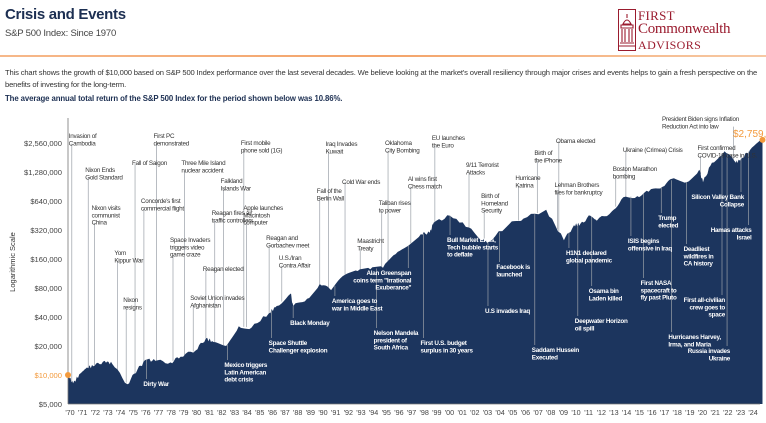  Describe the element at coordinates (310, 323) in the screenshot. I see `event-annotation: Black Monday` at that location.